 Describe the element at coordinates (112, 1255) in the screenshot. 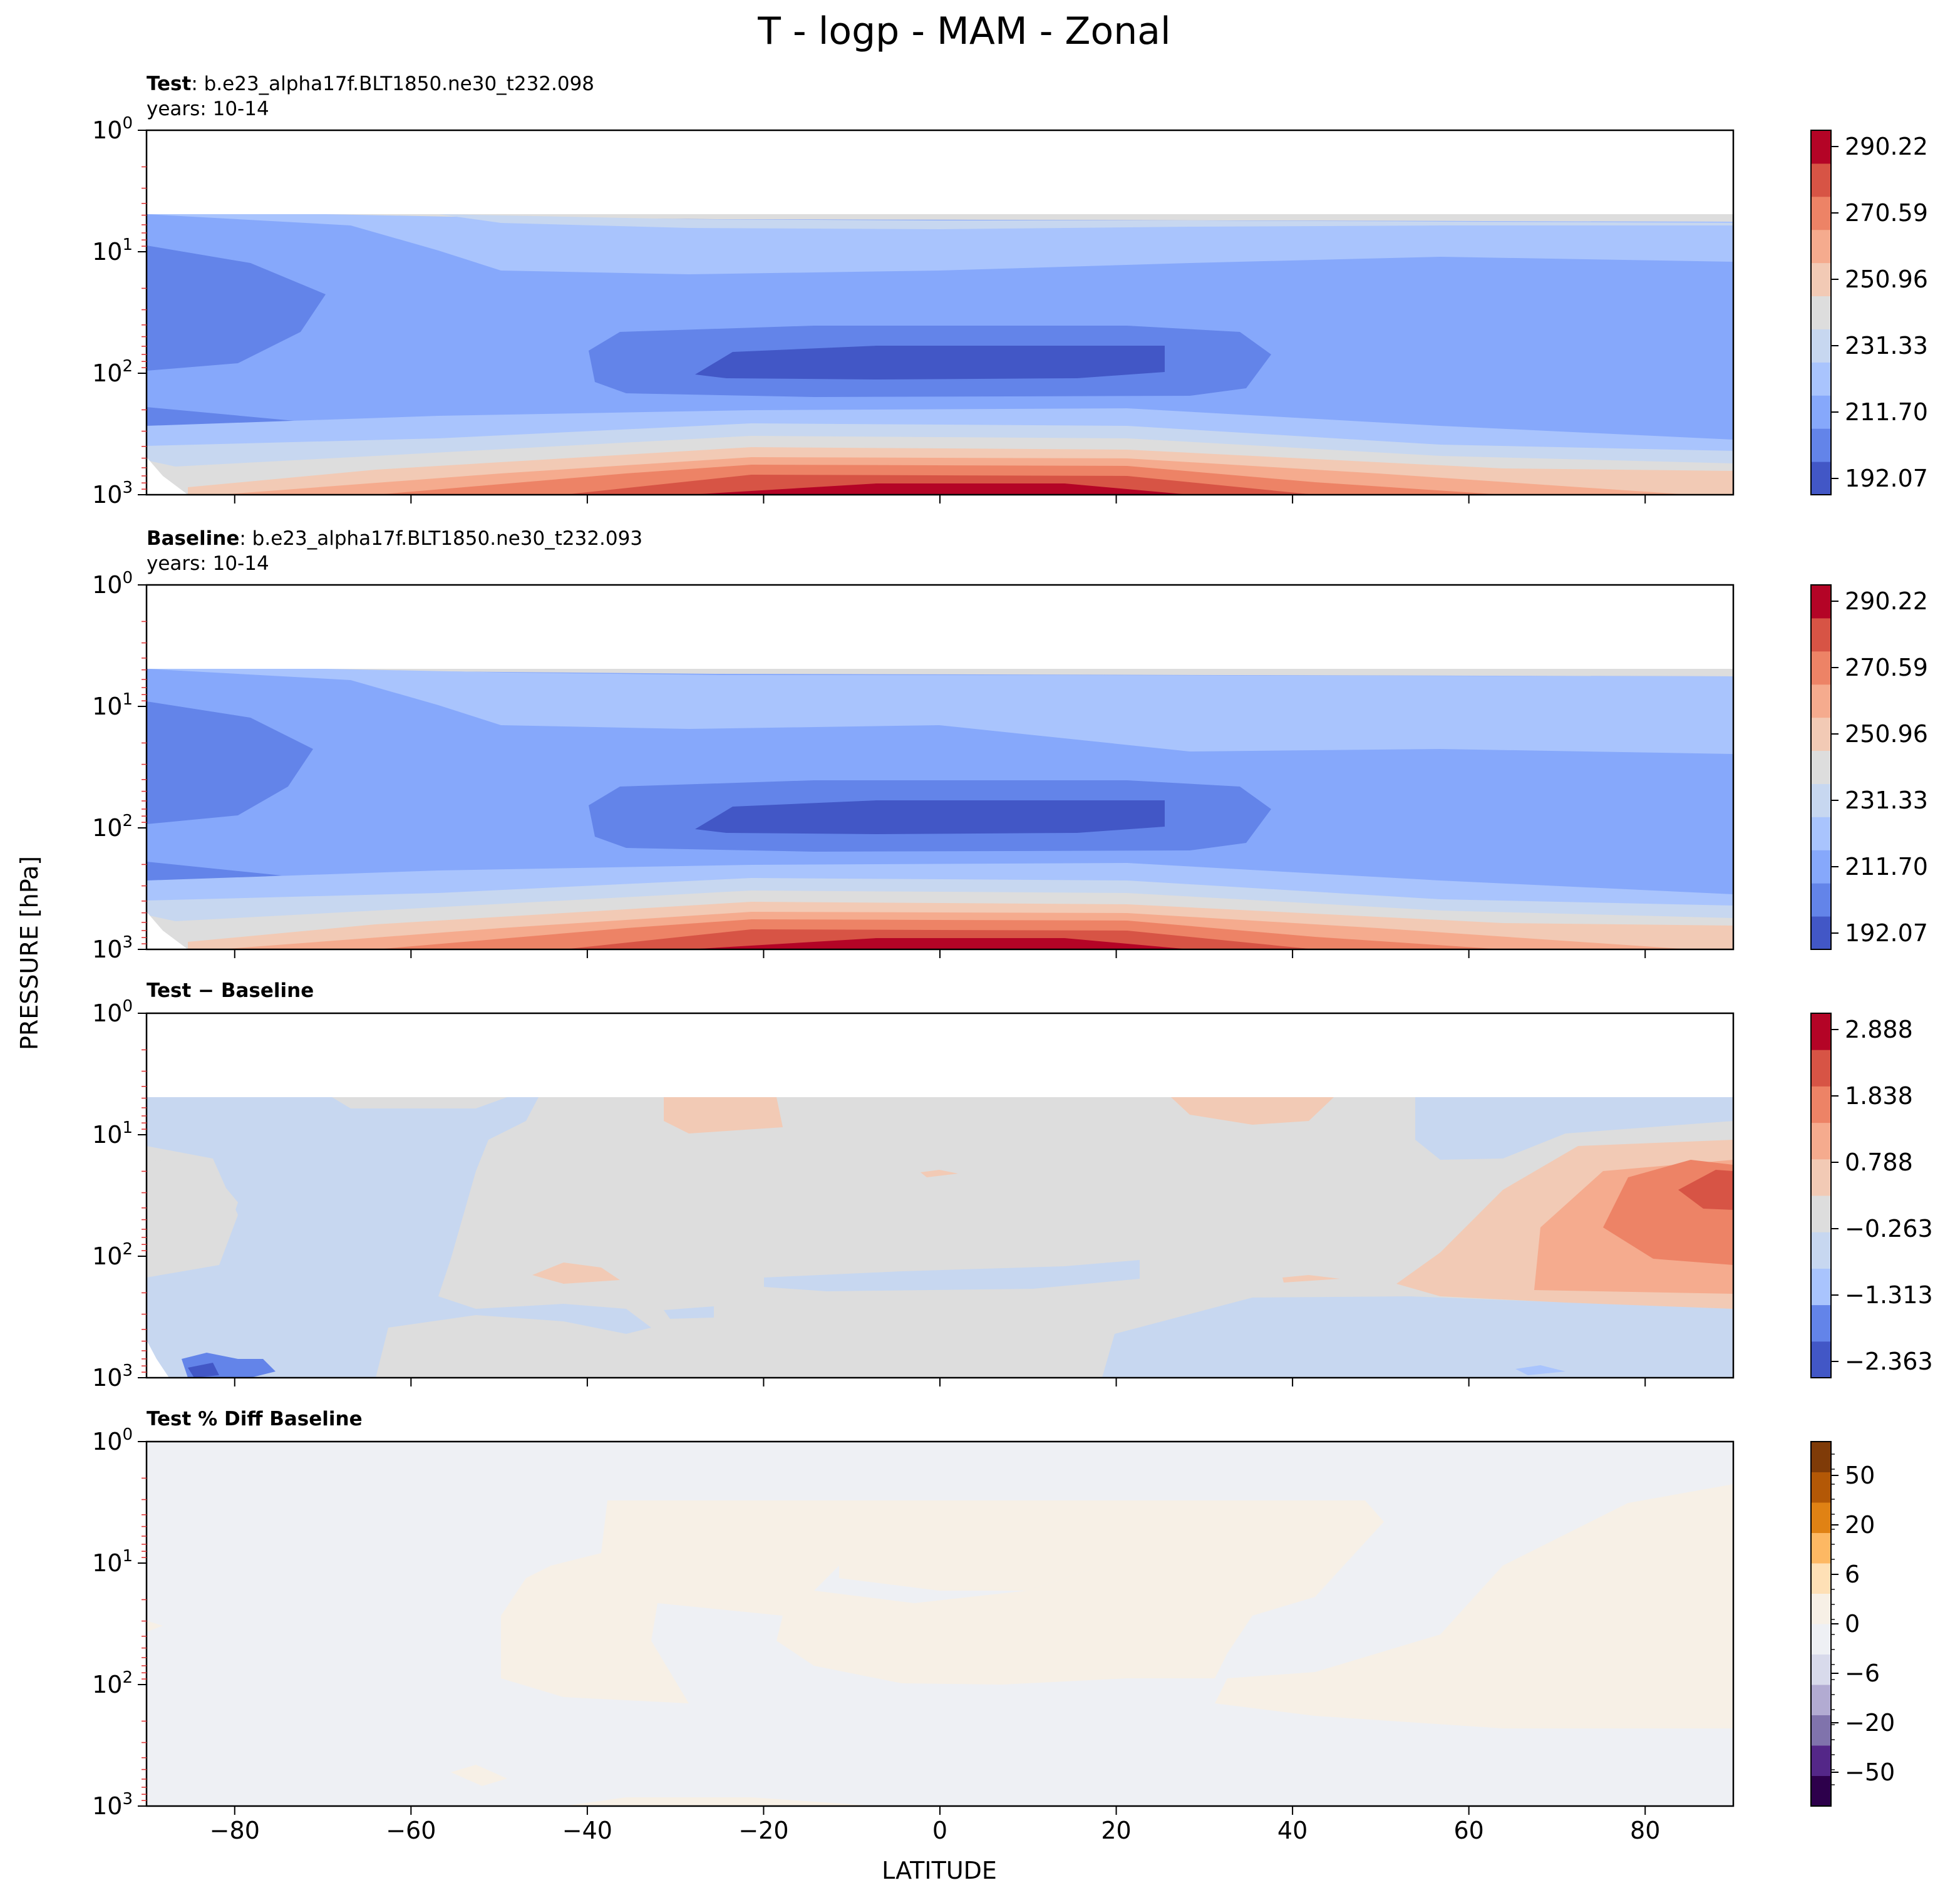

I see `y-tick-label: 10²` at that location.